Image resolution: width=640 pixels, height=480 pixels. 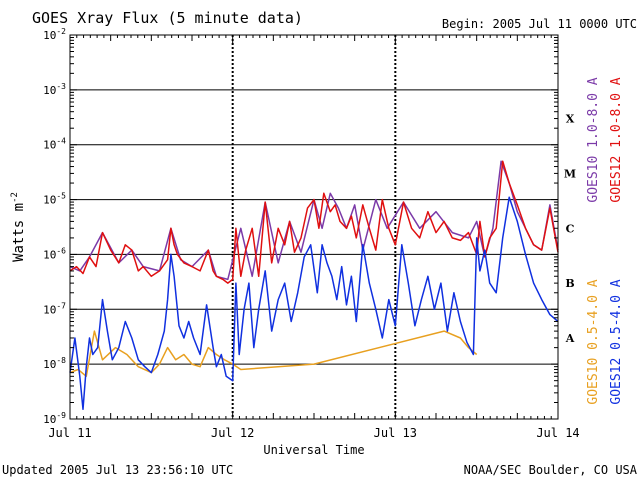 I want to click on begin-label: Begin: 2005 Jul 11 0000 UTC, so click(x=539, y=24).